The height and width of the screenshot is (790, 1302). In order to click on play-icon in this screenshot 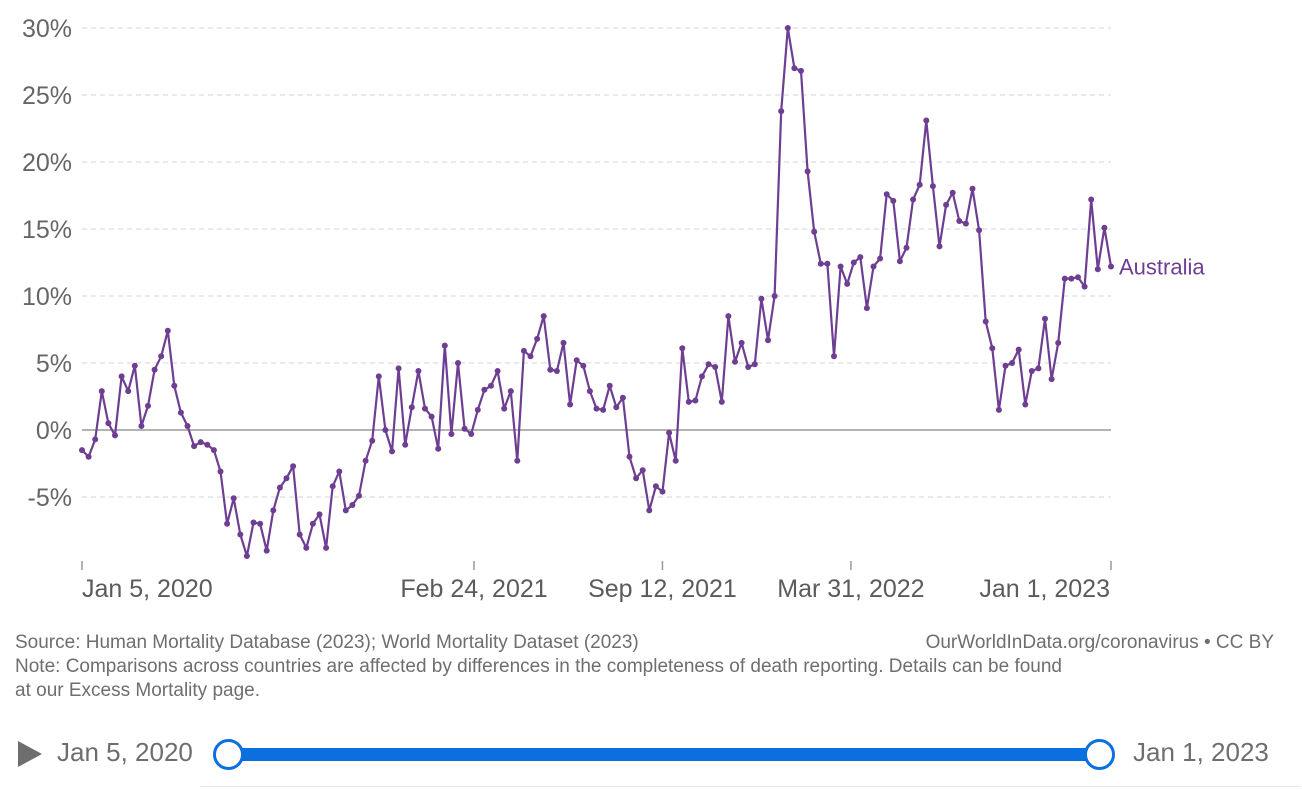, I will do `click(30, 754)`.